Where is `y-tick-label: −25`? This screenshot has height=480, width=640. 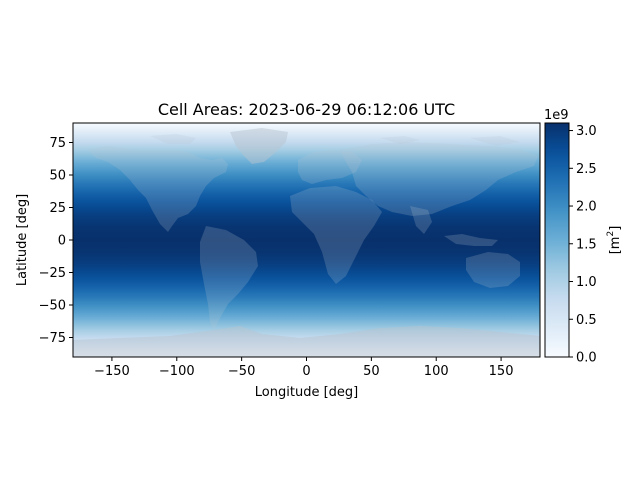
y-tick-label: −25 is located at coordinates (52, 273).